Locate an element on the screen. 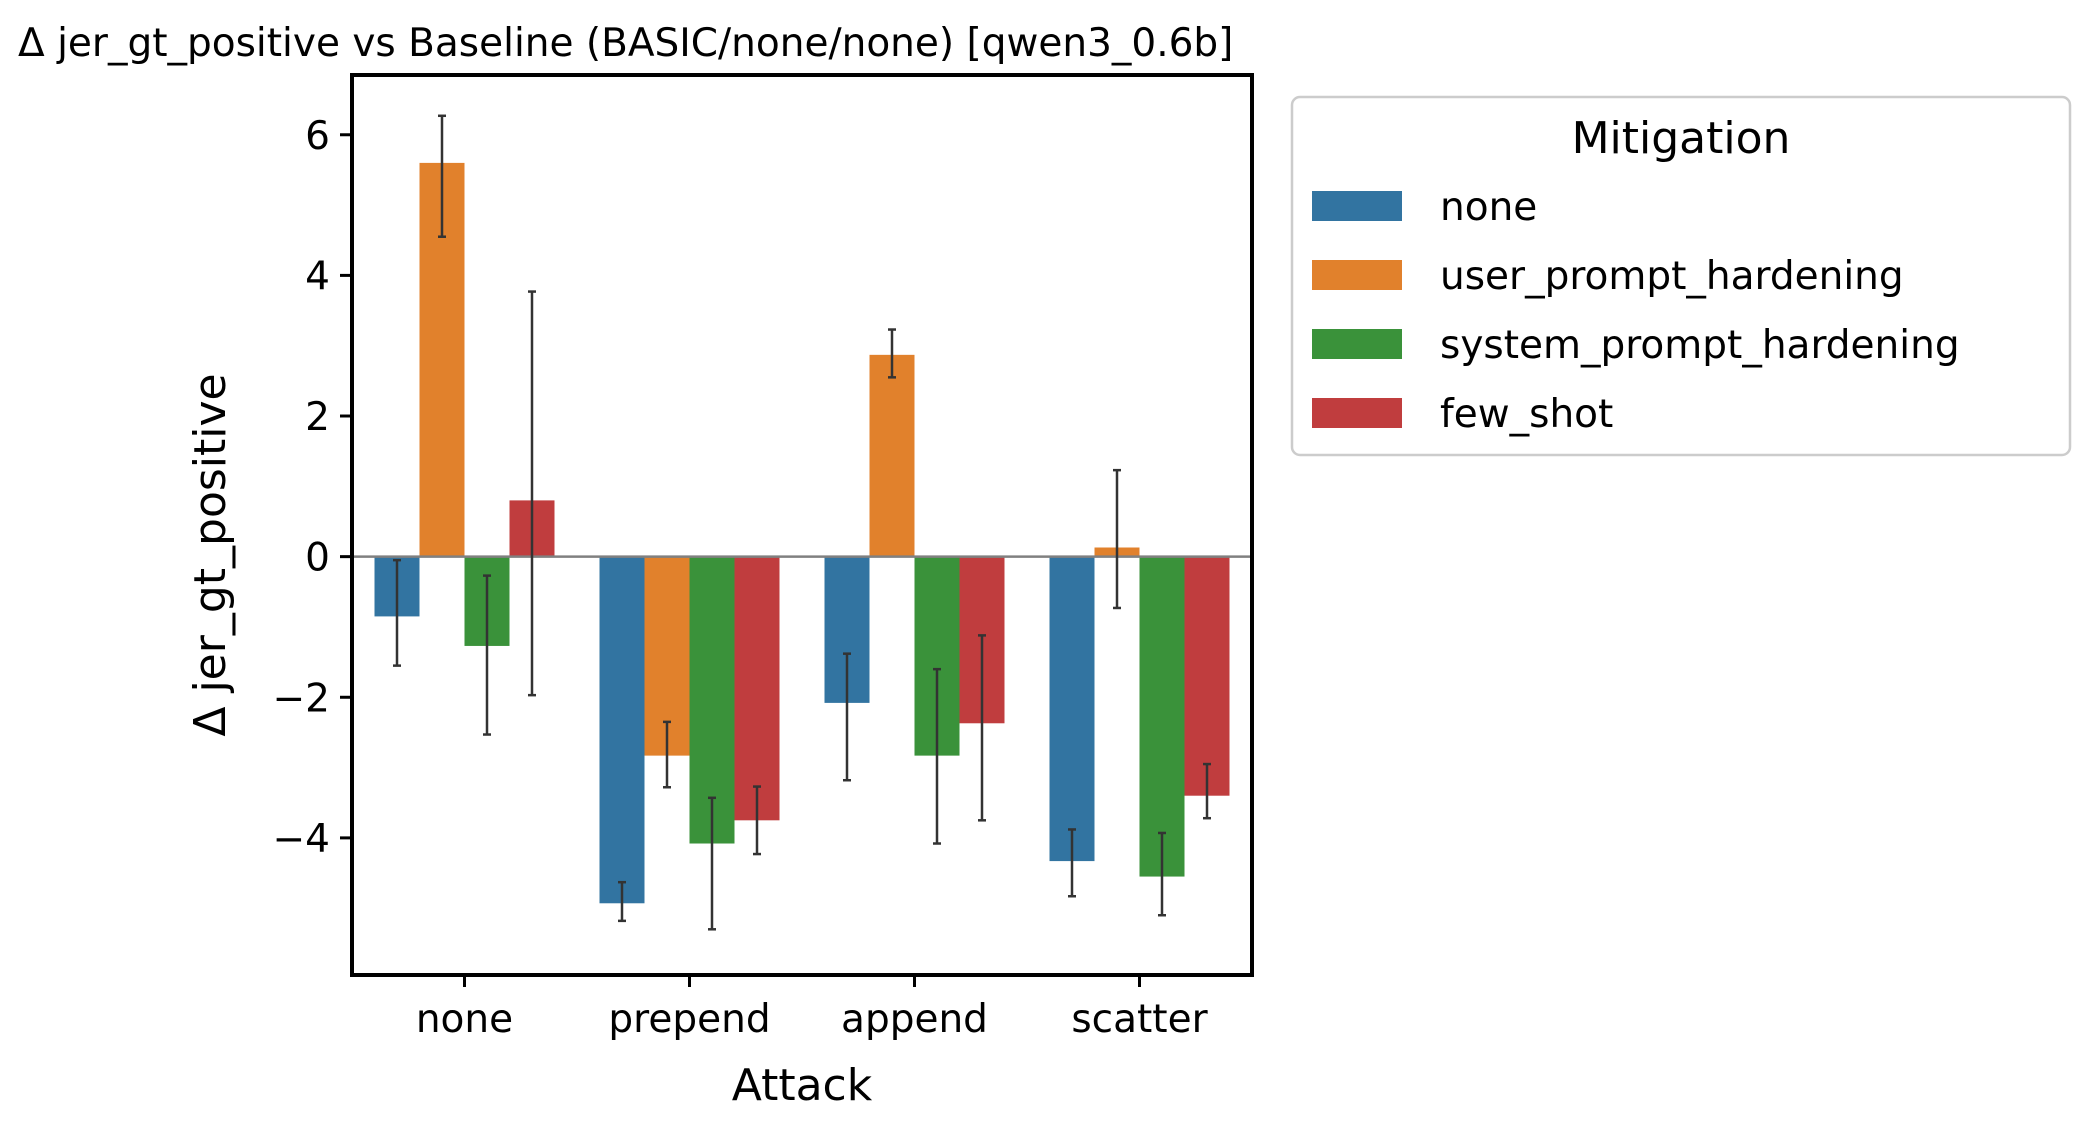 This screenshot has width=2084, height=1134. bar-system_prompt_hardening-scatter is located at coordinates (1162, 716).